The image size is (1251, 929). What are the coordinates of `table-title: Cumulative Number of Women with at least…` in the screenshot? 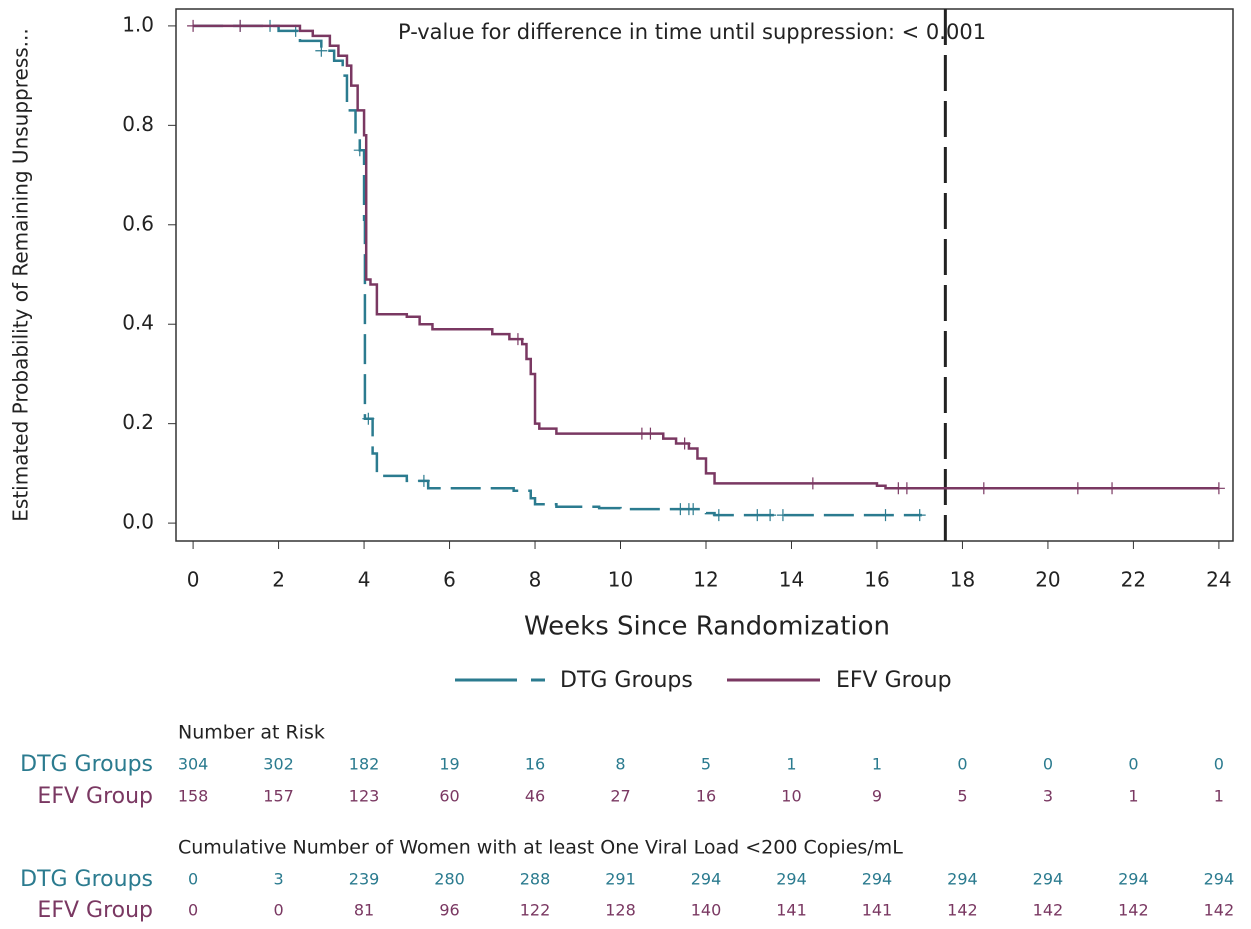 It's located at (540, 848).